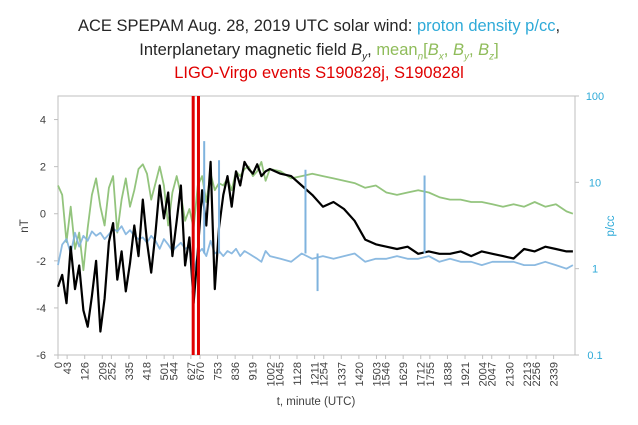  I want to click on y-right-axis-label: p/cc, so click(611, 225).